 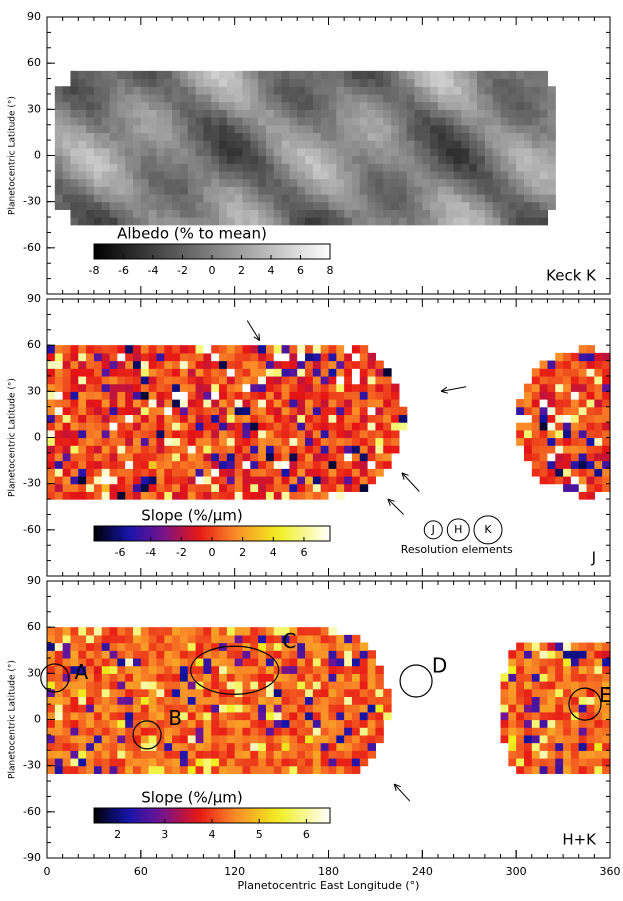 I want to click on colorbar-tick-label: -8, so click(x=94, y=270).